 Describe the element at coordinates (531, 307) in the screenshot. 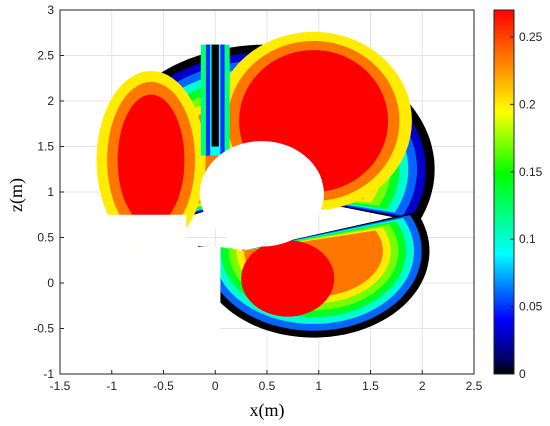

I see `colorbar-tick-label: 0.05` at that location.